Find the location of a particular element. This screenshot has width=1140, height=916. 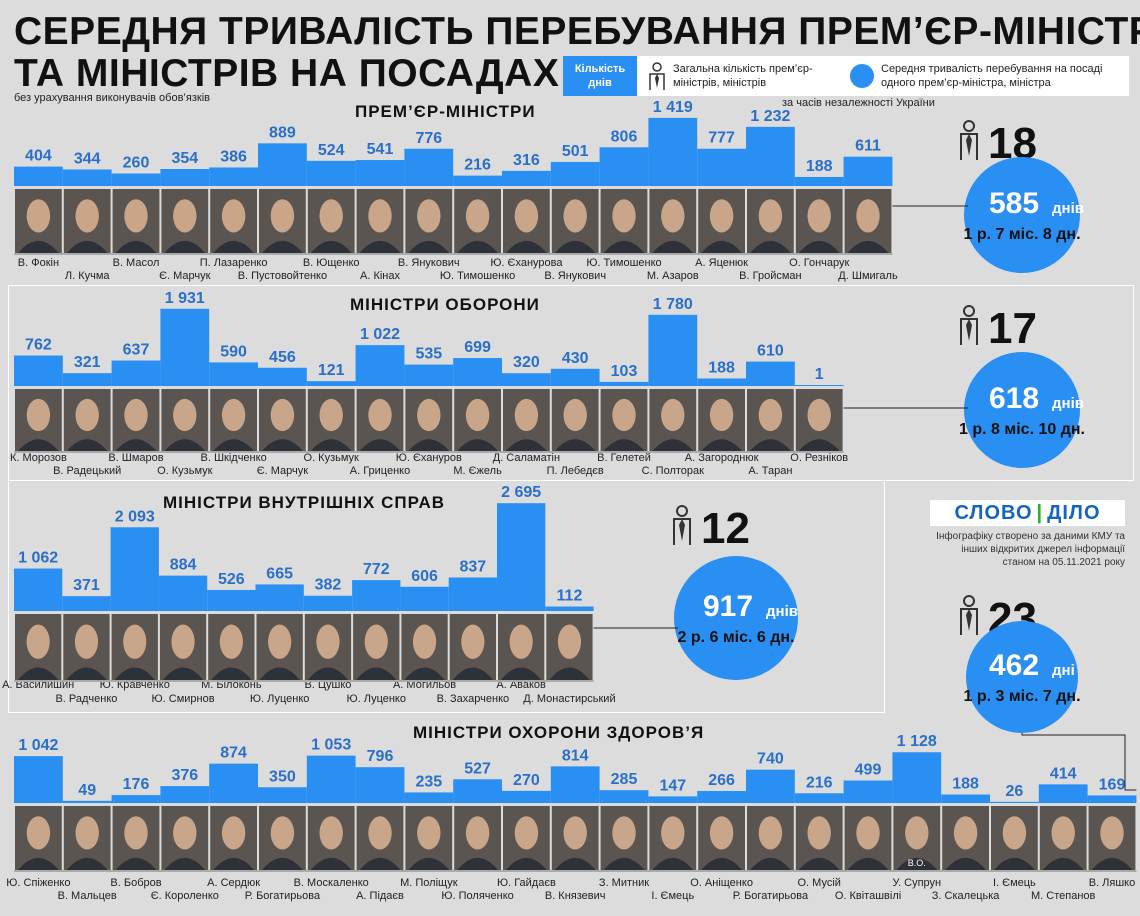

section-title-health: МІНІСТРИ ОХОРОНИ ЗДОРОВ’Я is located at coordinates (559, 732).